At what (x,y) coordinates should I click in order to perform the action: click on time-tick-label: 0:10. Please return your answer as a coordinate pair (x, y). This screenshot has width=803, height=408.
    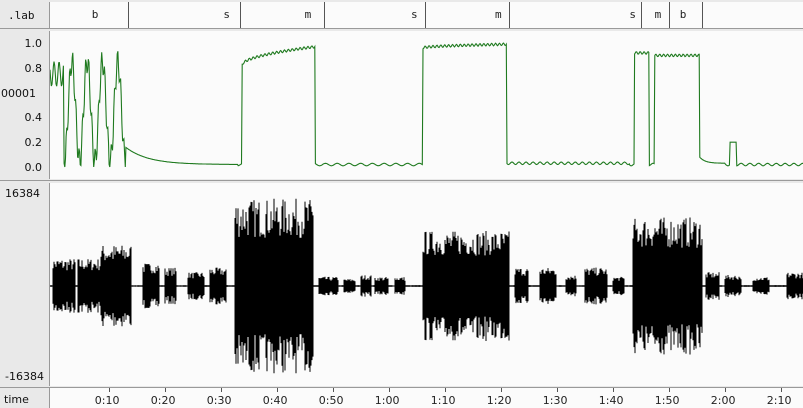
    Looking at the image, I should click on (107, 400).